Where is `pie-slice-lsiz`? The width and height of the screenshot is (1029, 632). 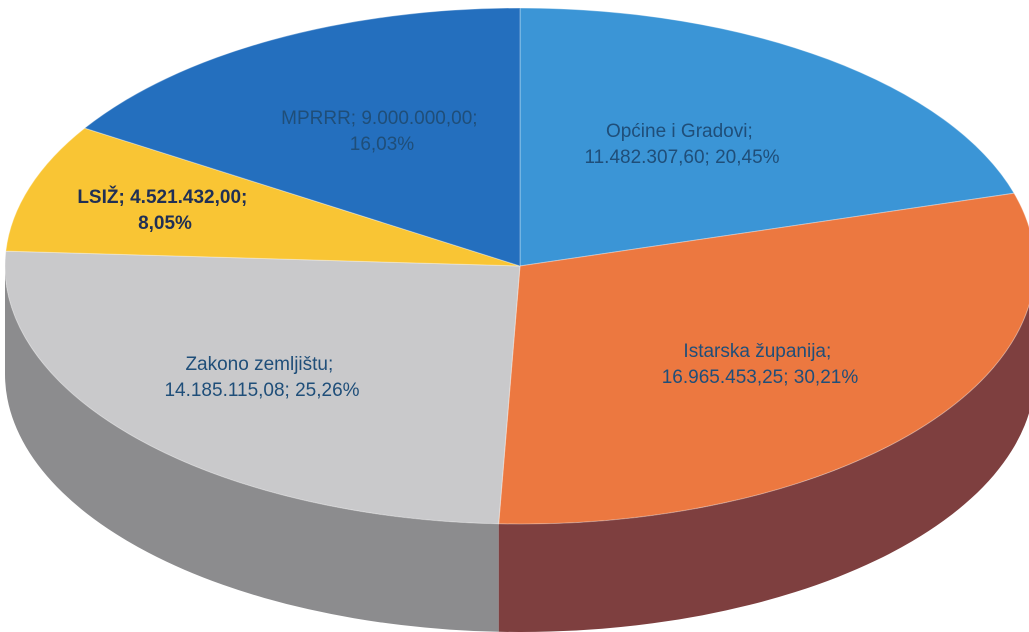 pie-slice-lsiz is located at coordinates (263, 197).